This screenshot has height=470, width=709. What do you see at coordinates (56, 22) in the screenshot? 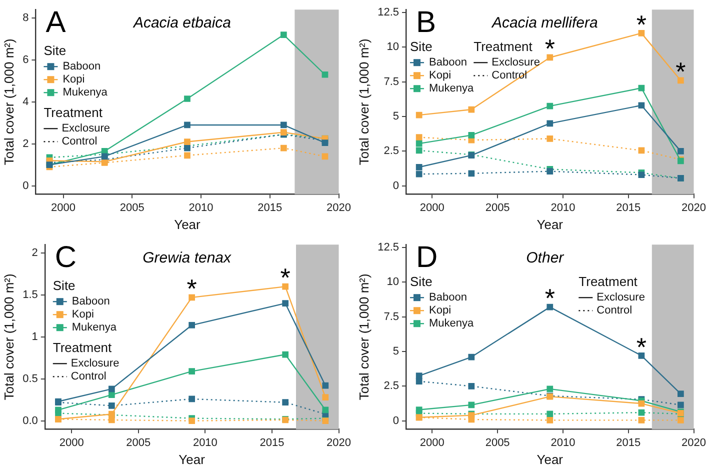
I see `chart-title: A` at bounding box center [56, 22].